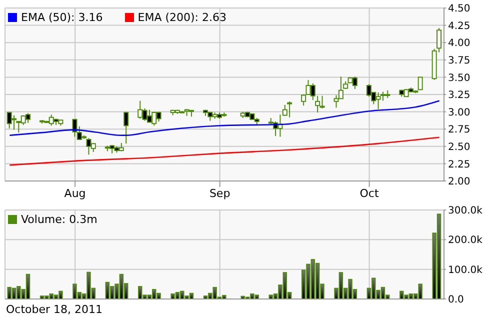 This screenshot has width=485, height=320. I want to click on bar, so click(107, 290).